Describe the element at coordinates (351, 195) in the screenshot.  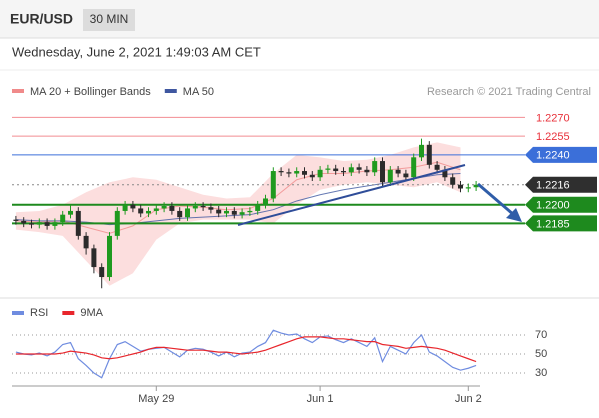
I see `trend-line` at that location.